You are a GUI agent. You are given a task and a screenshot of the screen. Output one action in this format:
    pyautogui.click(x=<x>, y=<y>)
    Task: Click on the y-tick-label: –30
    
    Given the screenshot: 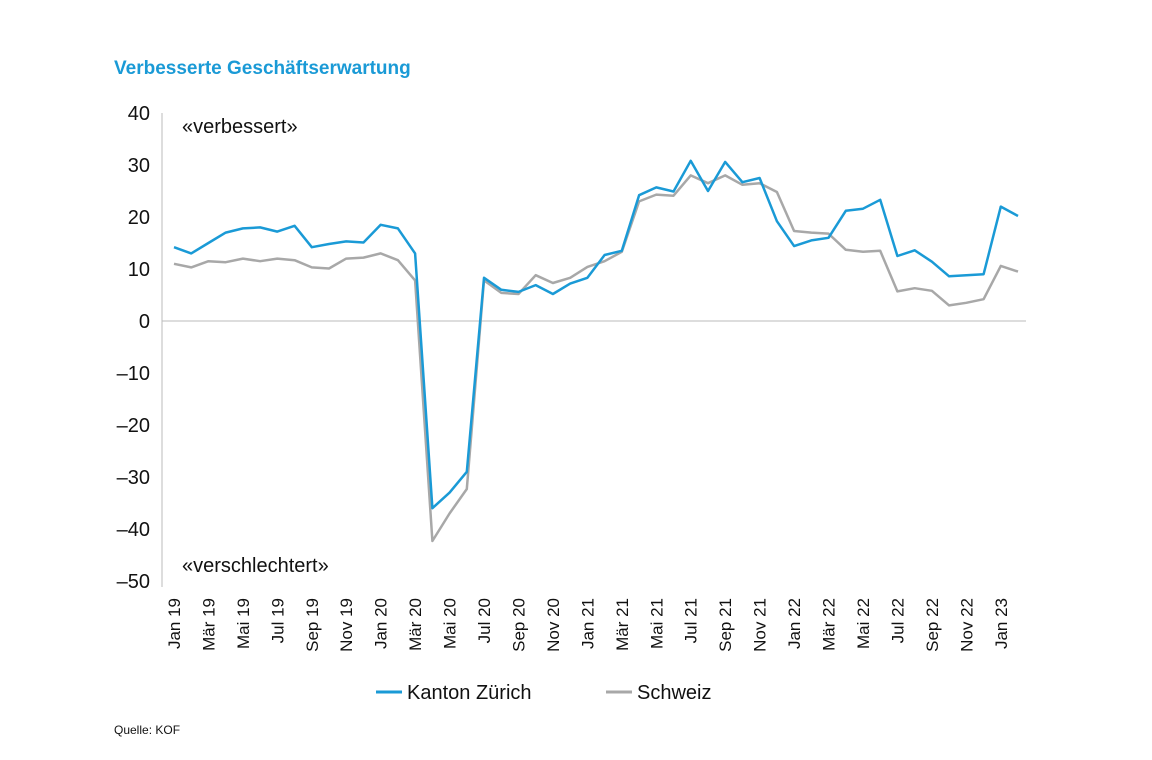 What is the action you would take?
    pyautogui.click(x=133, y=478)
    